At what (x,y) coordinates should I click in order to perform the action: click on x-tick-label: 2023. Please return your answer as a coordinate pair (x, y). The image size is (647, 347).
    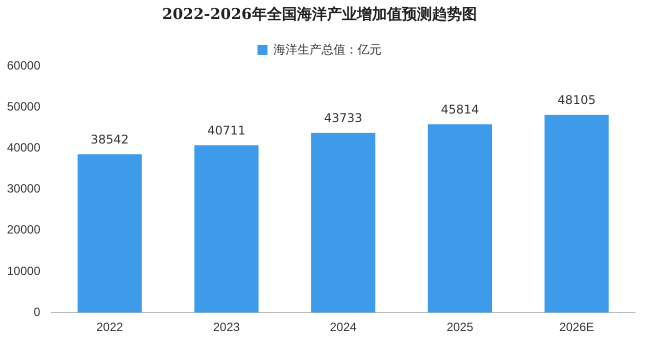
    Looking at the image, I should click on (226, 327).